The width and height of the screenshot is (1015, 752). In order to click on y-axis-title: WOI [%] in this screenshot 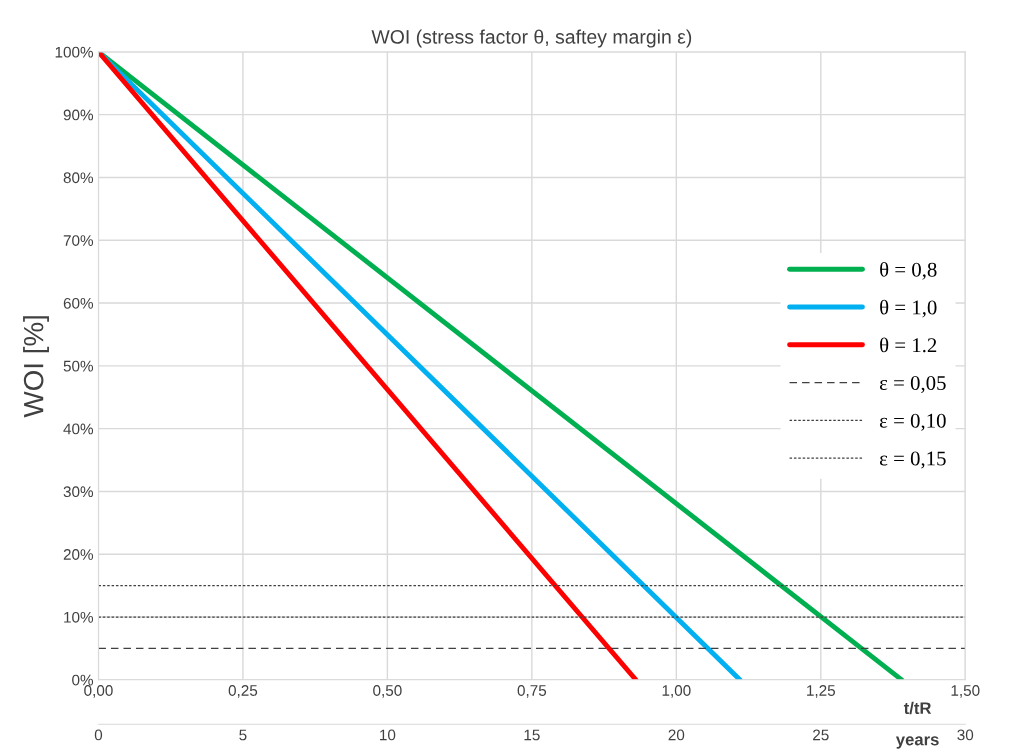, I will do `click(36, 367)`.